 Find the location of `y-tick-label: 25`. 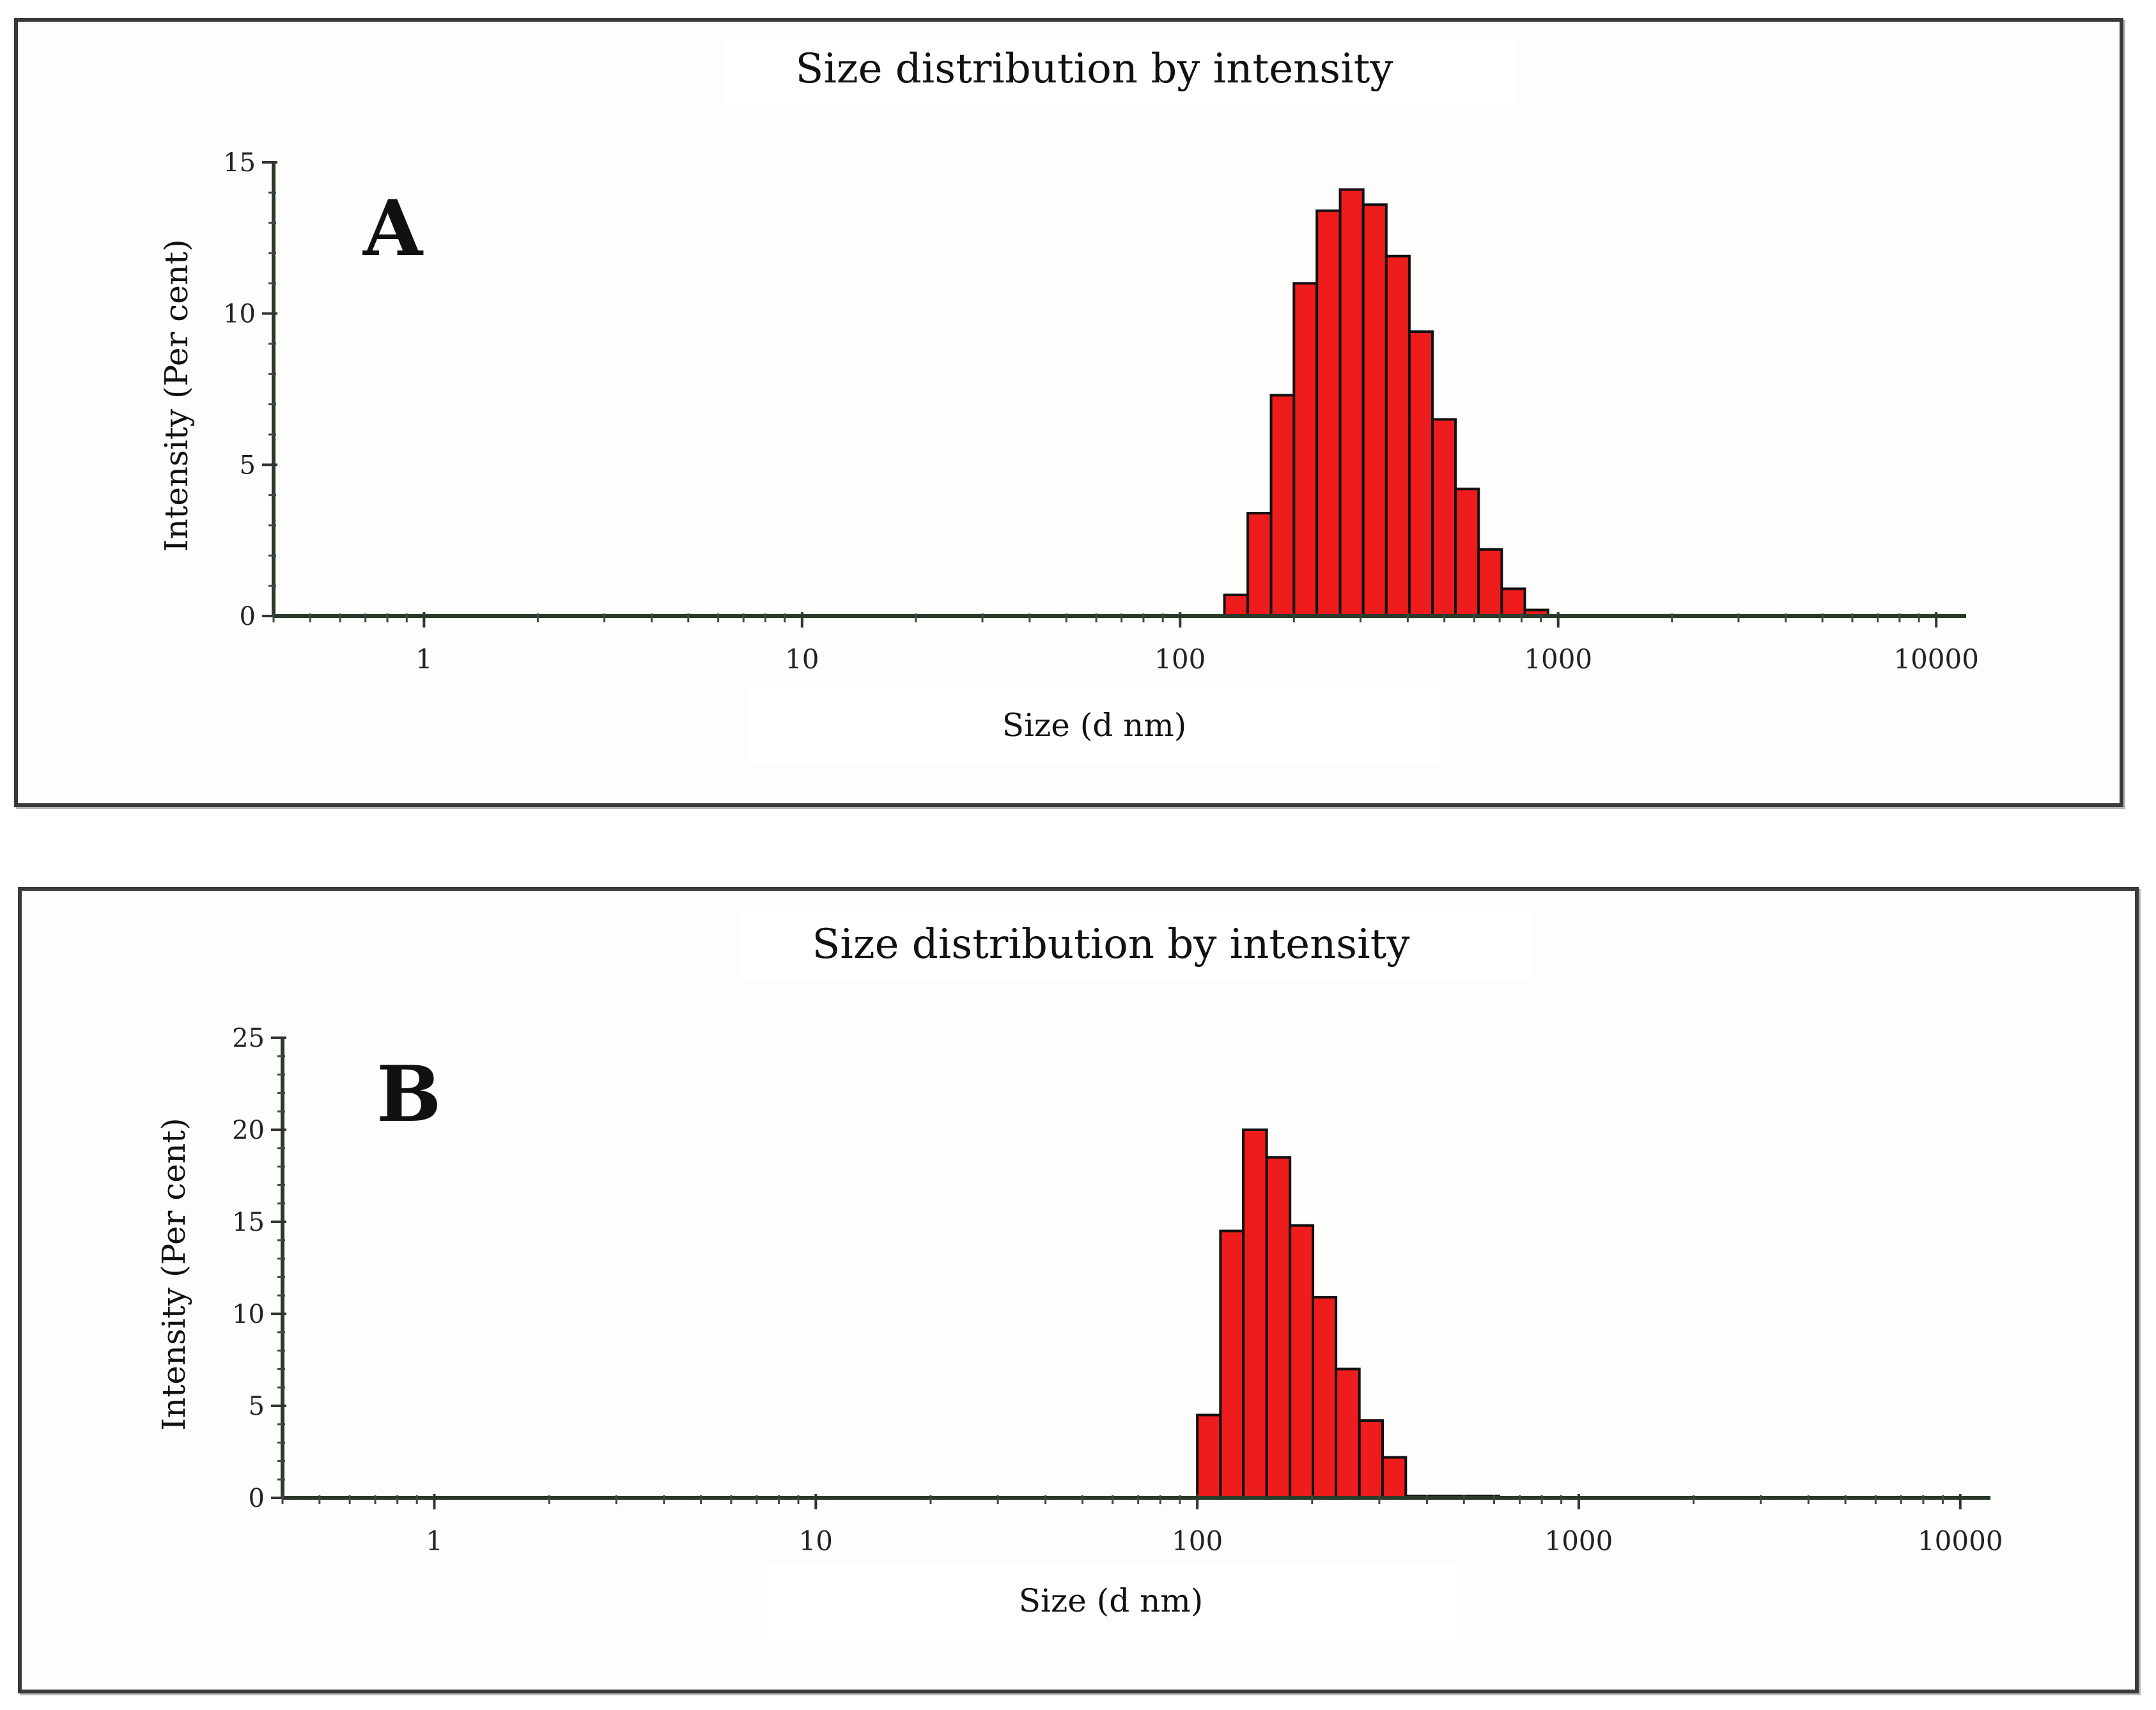

y-tick-label: 25 is located at coordinates (248, 1038).